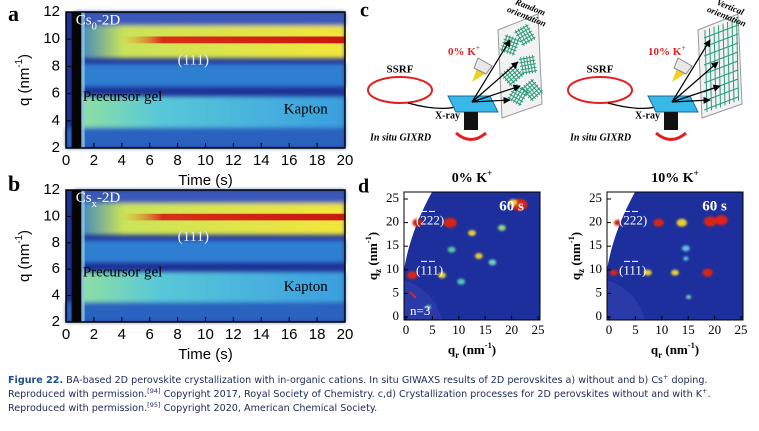  What do you see at coordinates (154, 390) in the screenshot?
I see `caption-ref: [94]` at bounding box center [154, 390].